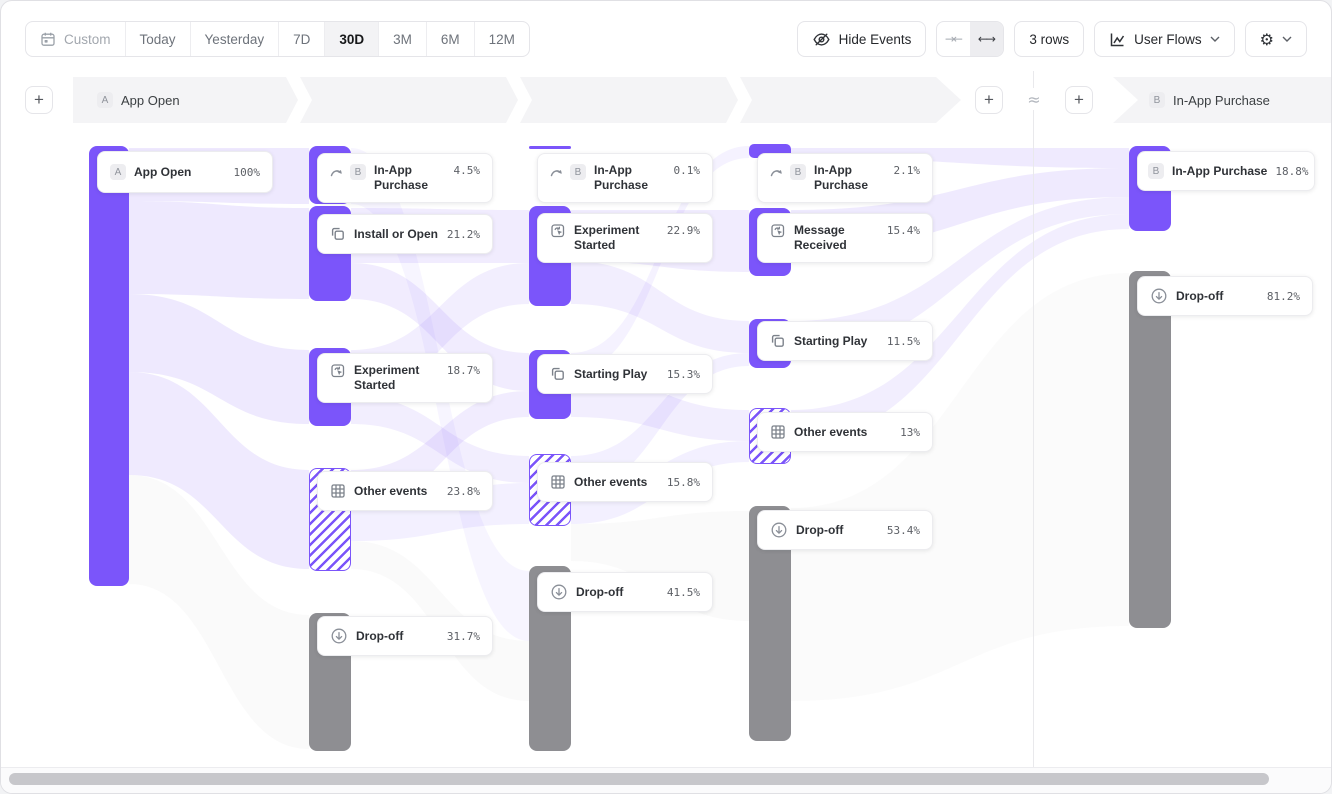 This screenshot has height=794, width=1332. What do you see at coordinates (1033, 419) in the screenshot?
I see `panel-divider` at bounding box center [1033, 419].